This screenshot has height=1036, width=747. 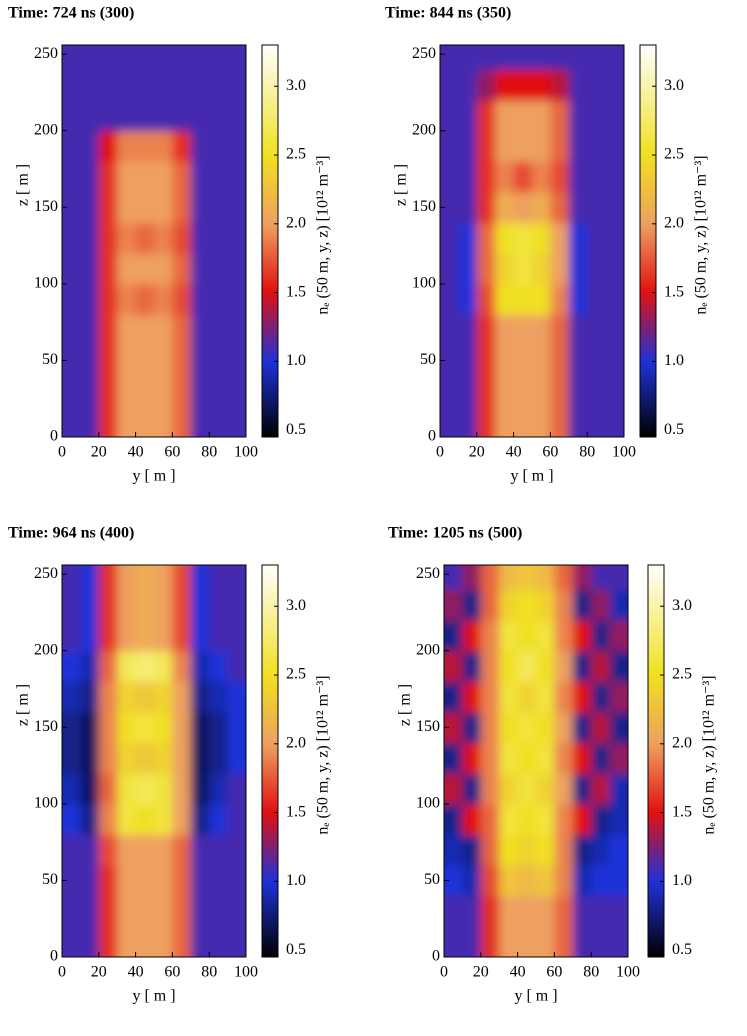 I want to click on colorbar-tick-label: 3.0, so click(x=674, y=85).